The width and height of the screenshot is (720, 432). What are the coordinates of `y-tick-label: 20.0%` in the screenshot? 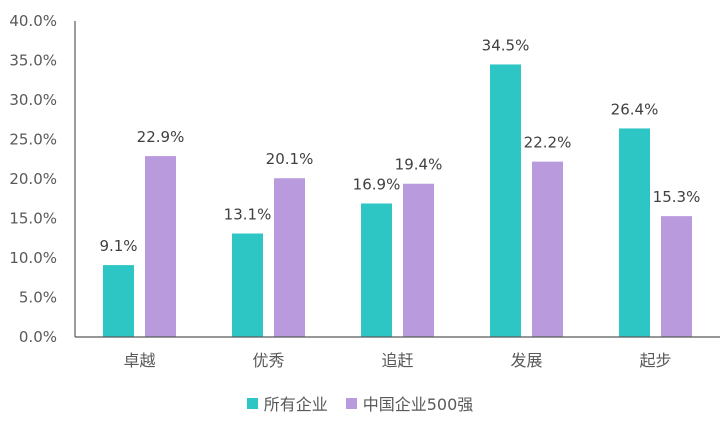 It's located at (33, 179).